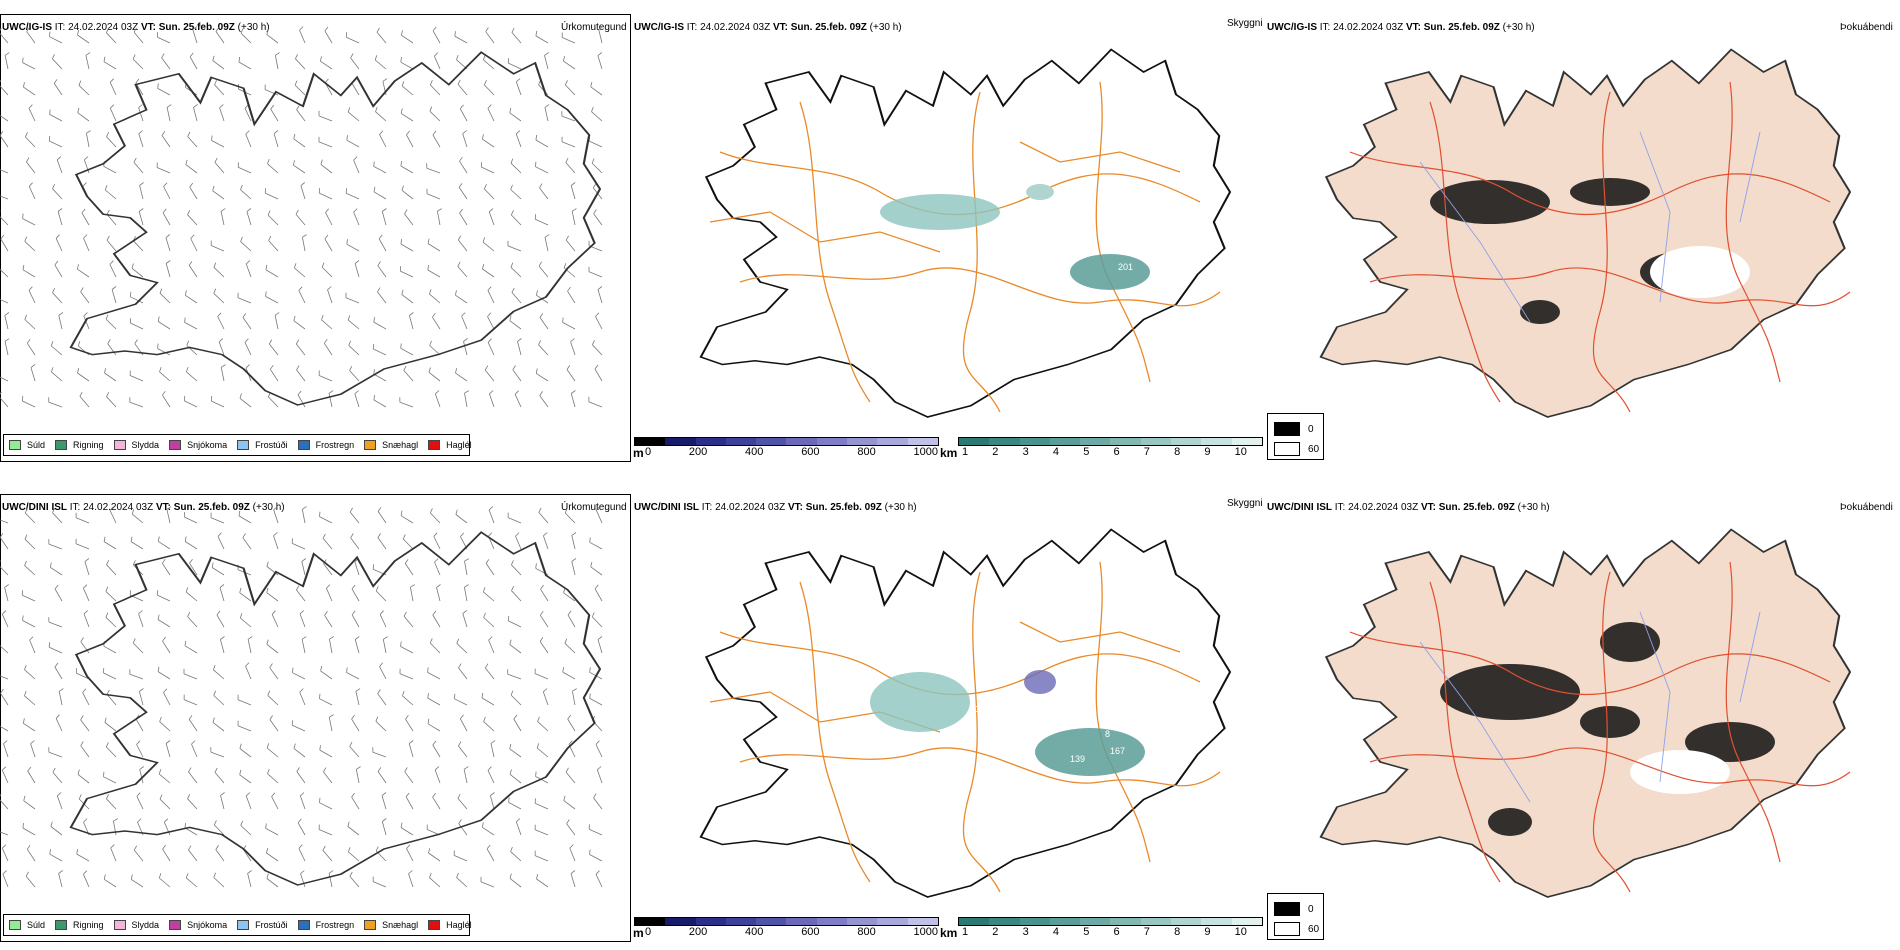 The width and height of the screenshot is (1900, 950). What do you see at coordinates (271, 445) in the screenshot?
I see `legend-label: Frostúði` at bounding box center [271, 445].